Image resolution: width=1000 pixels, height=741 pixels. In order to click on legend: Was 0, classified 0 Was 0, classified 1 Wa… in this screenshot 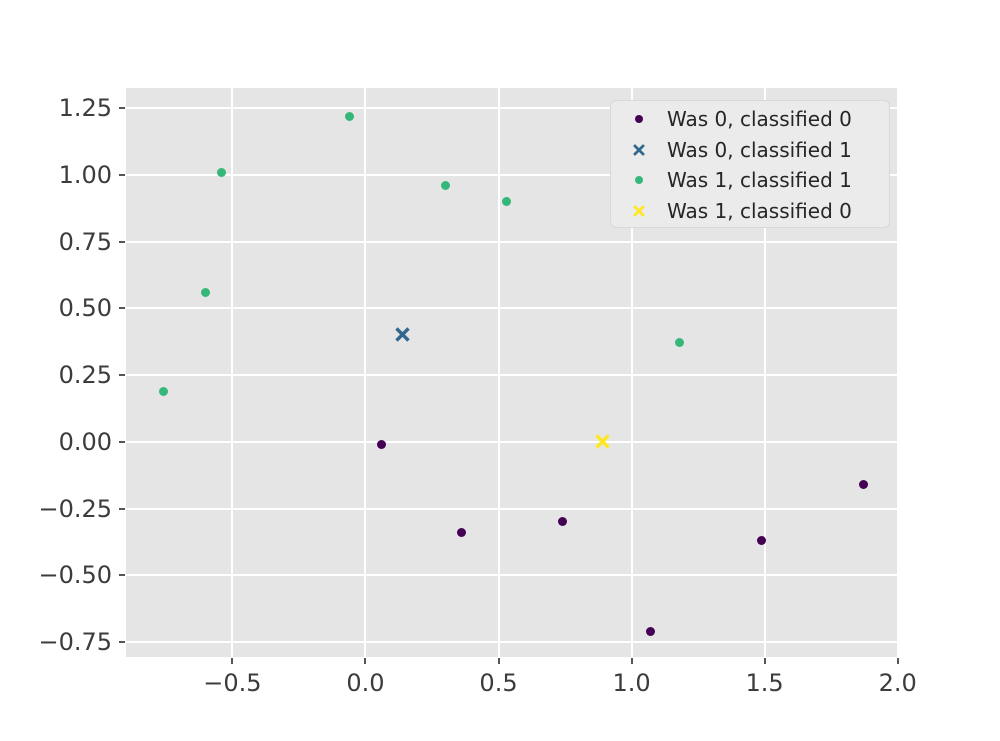, I will do `click(750, 164)`.